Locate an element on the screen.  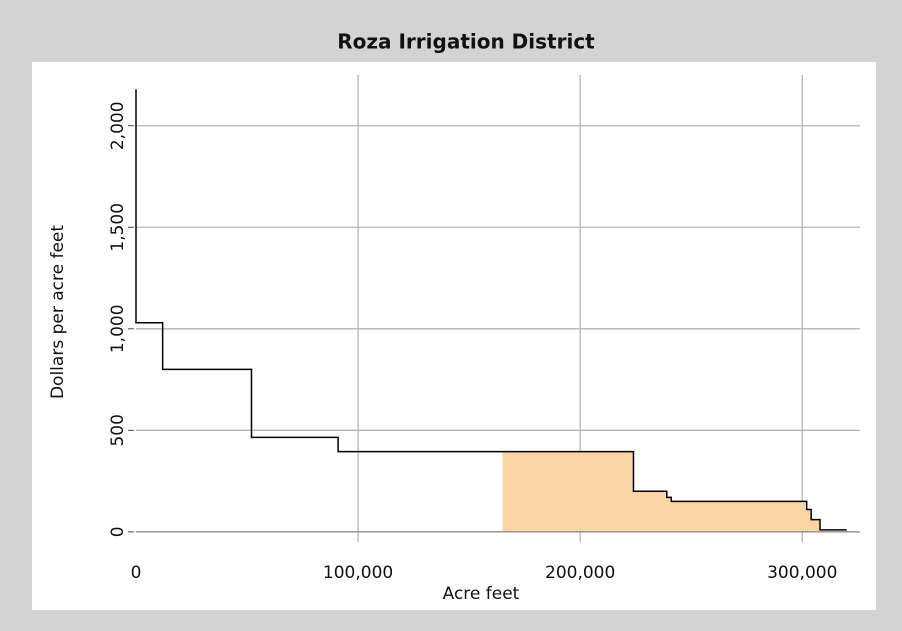
y-axis-label: Dollars per acre feet is located at coordinates (58, 312).